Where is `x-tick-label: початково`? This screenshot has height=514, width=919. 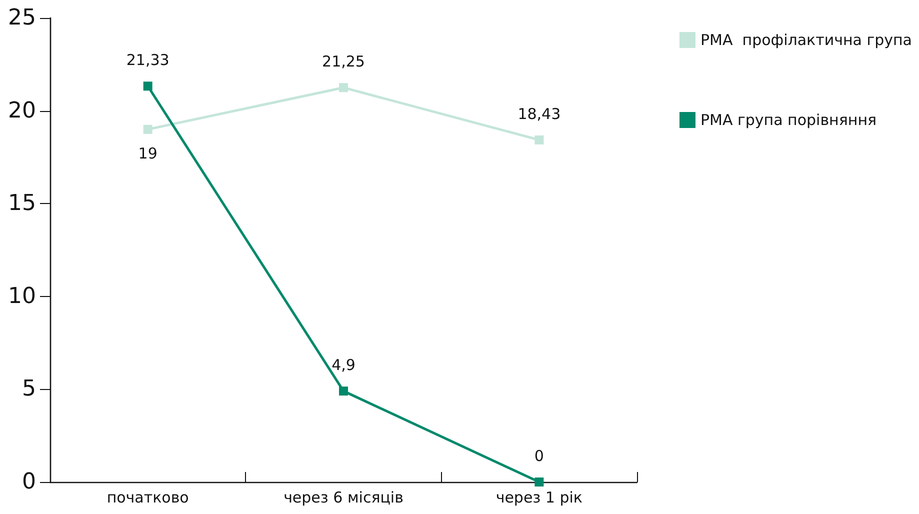
x-tick-label: початково is located at coordinates (147, 497).